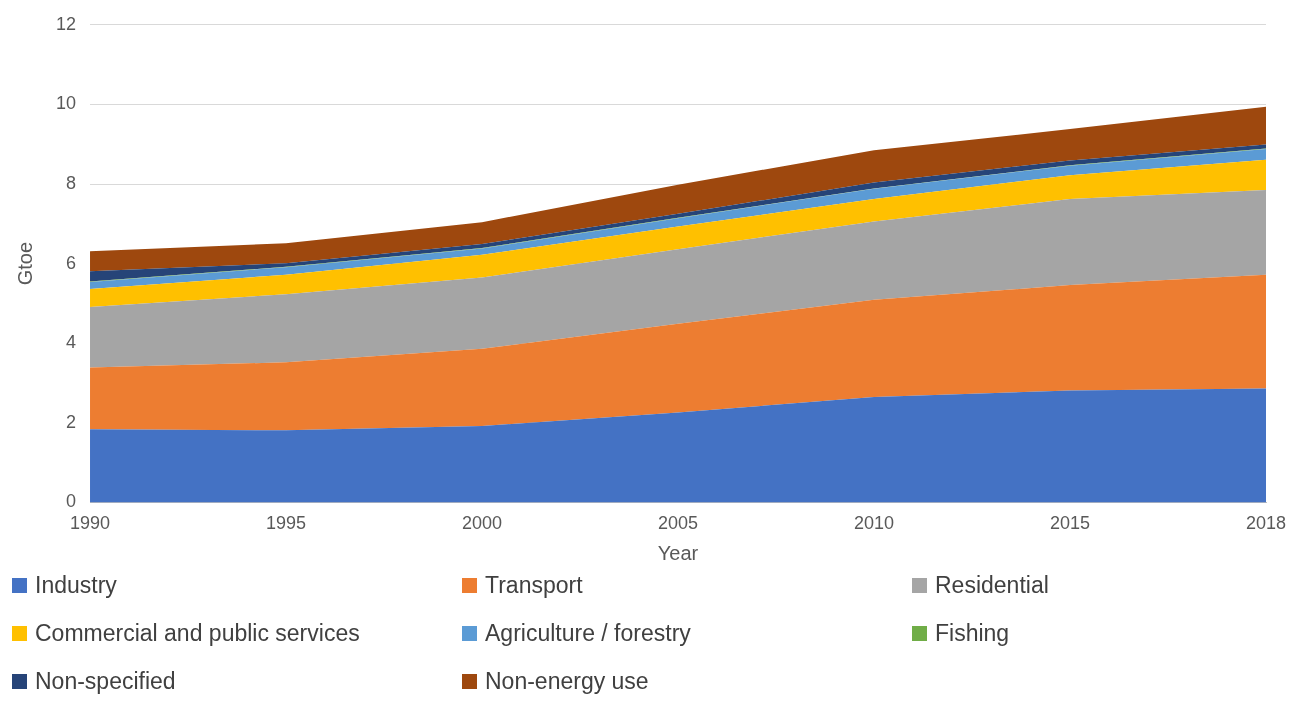 Image resolution: width=1293 pixels, height=702 pixels. What do you see at coordinates (874, 523) in the screenshot?
I see `x-tick-label: 2010` at bounding box center [874, 523].